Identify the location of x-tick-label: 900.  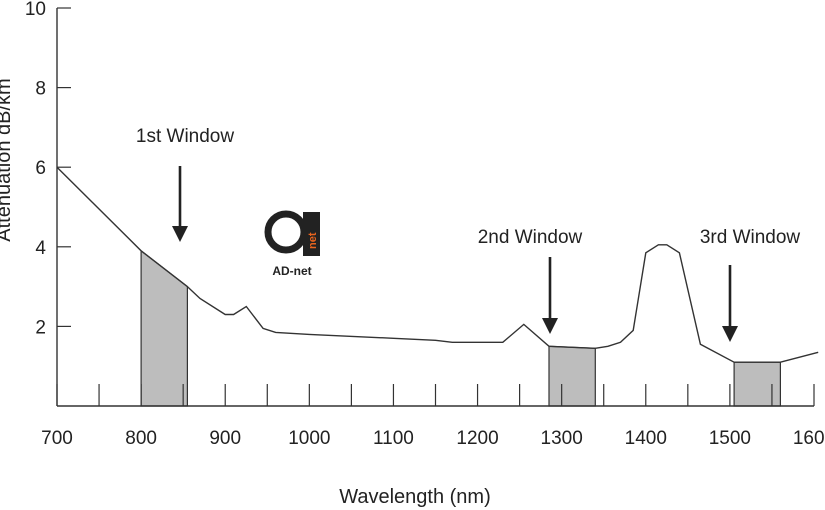
(225, 438).